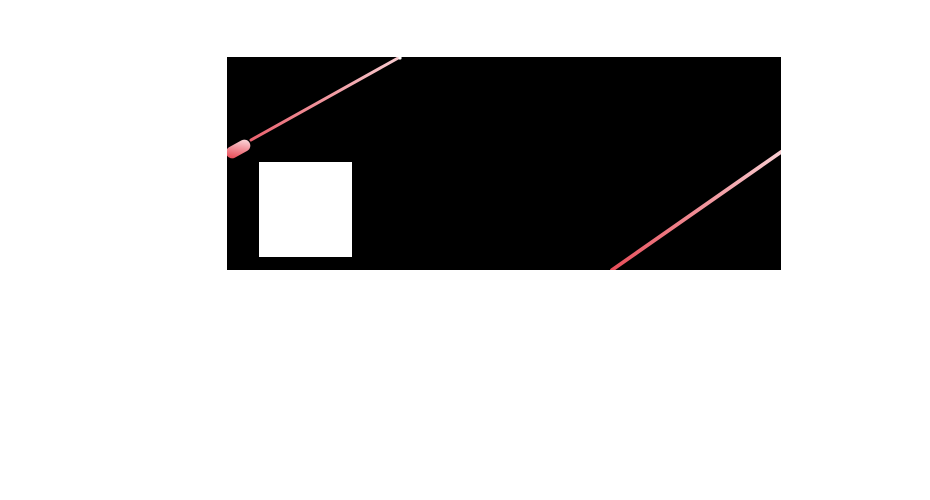  What do you see at coordinates (239, 148) in the screenshot?
I see `laser-emitter` at bounding box center [239, 148].